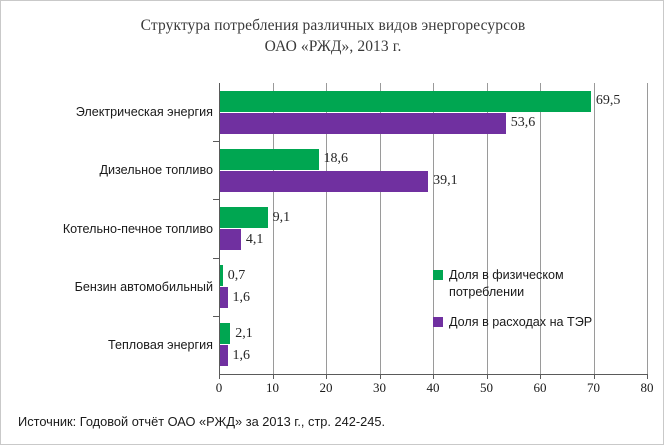  I want to click on y-axis-category-label: Дизельное топливо, so click(156, 170).